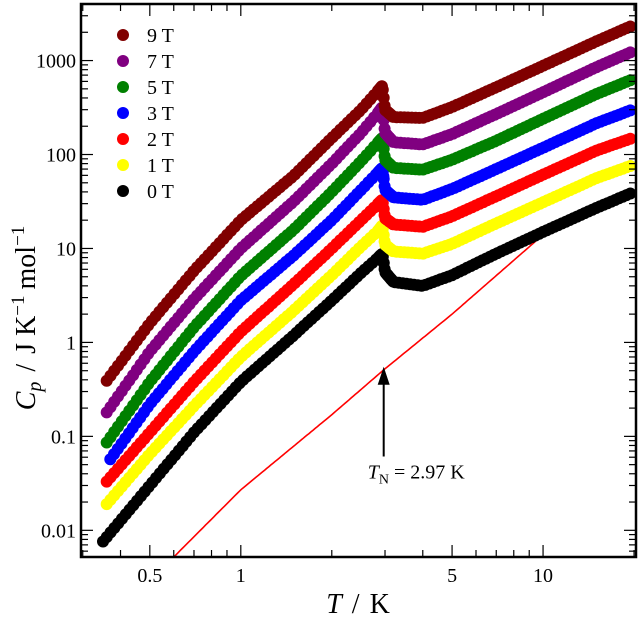 Image resolution: width=640 pixels, height=623 pixels. I want to click on y-axis-unit-j: J K, so click(26, 335).